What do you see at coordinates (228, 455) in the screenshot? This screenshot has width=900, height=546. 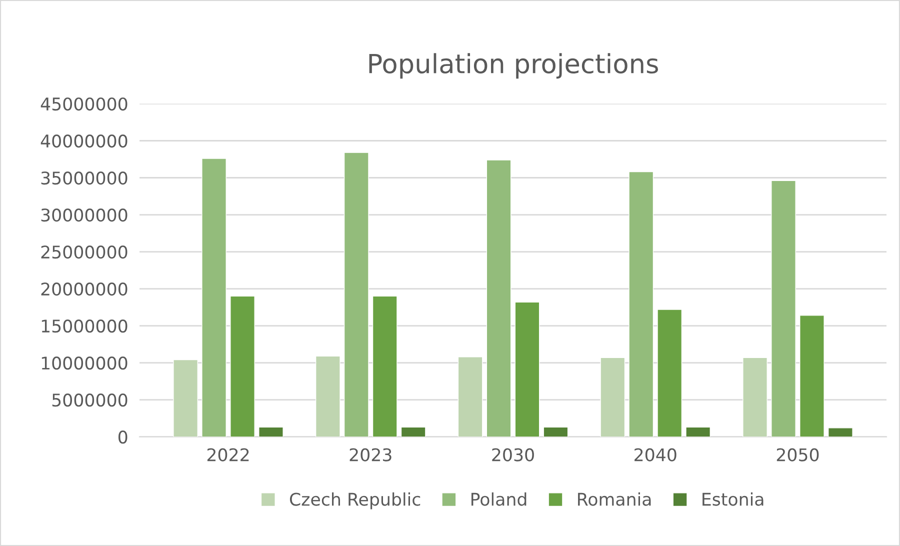 I see `x-tick-label: 2022` at bounding box center [228, 455].